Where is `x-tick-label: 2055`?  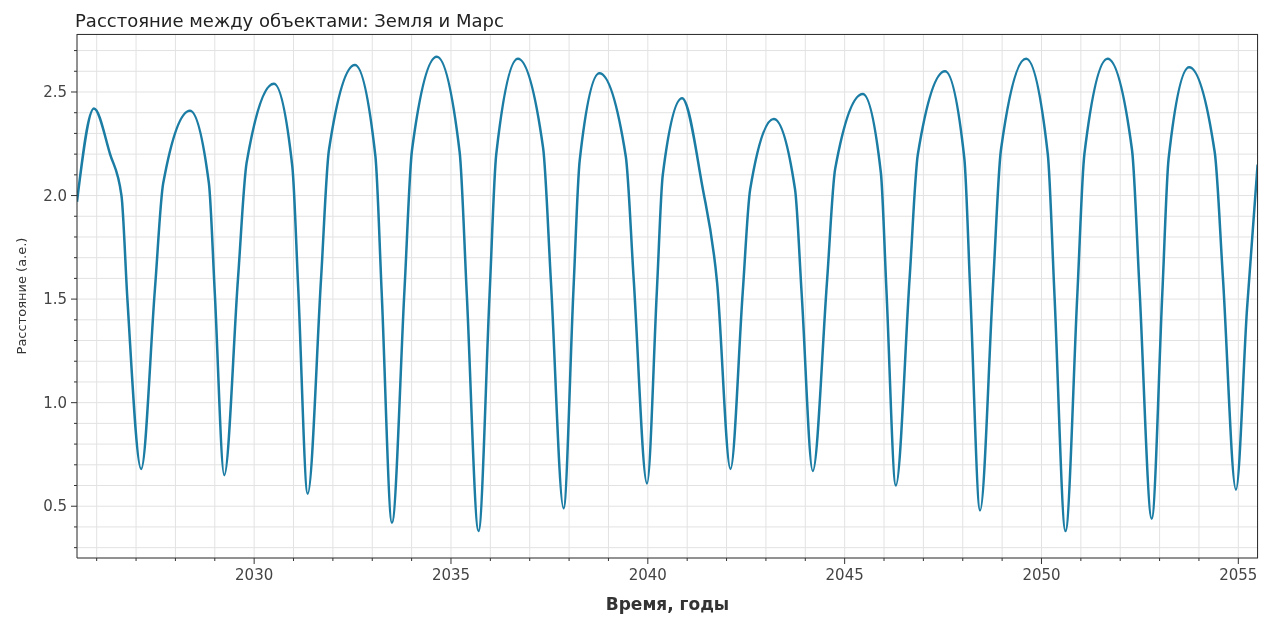 x-tick-label: 2055 is located at coordinates (1238, 575).